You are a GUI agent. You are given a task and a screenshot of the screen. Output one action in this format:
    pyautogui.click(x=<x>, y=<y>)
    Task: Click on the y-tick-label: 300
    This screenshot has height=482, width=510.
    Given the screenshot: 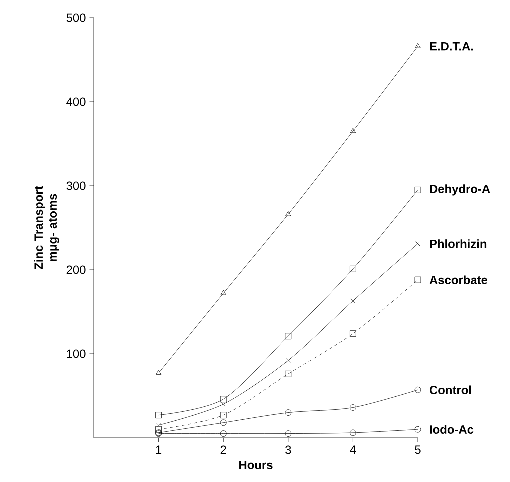 What is the action you would take?
    pyautogui.click(x=76, y=186)
    